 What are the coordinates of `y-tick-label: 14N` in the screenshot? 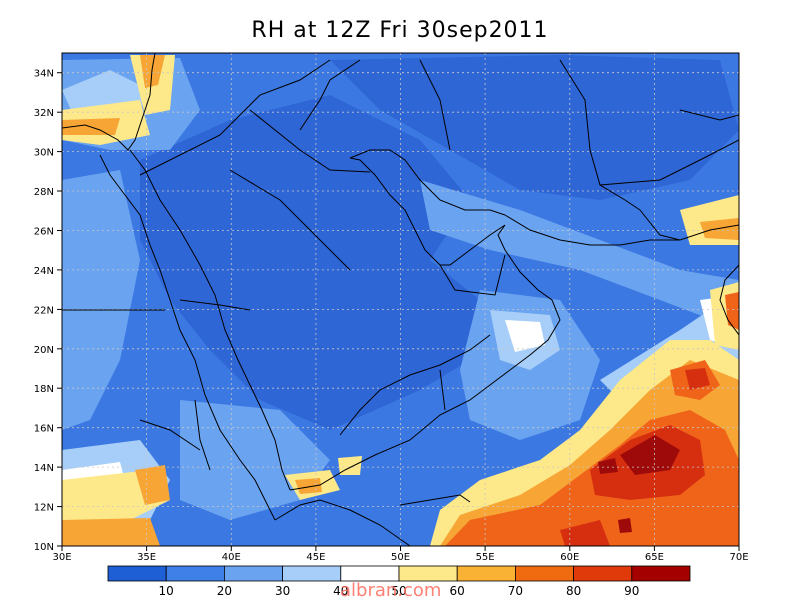 It's located at (44, 468).